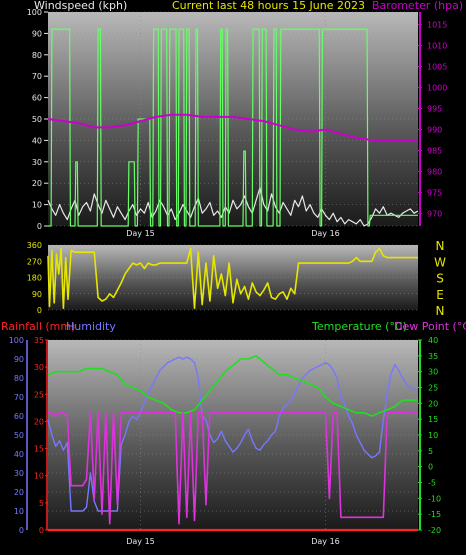  I want to click on rainfall-tick-label: 35, so click(39, 340).